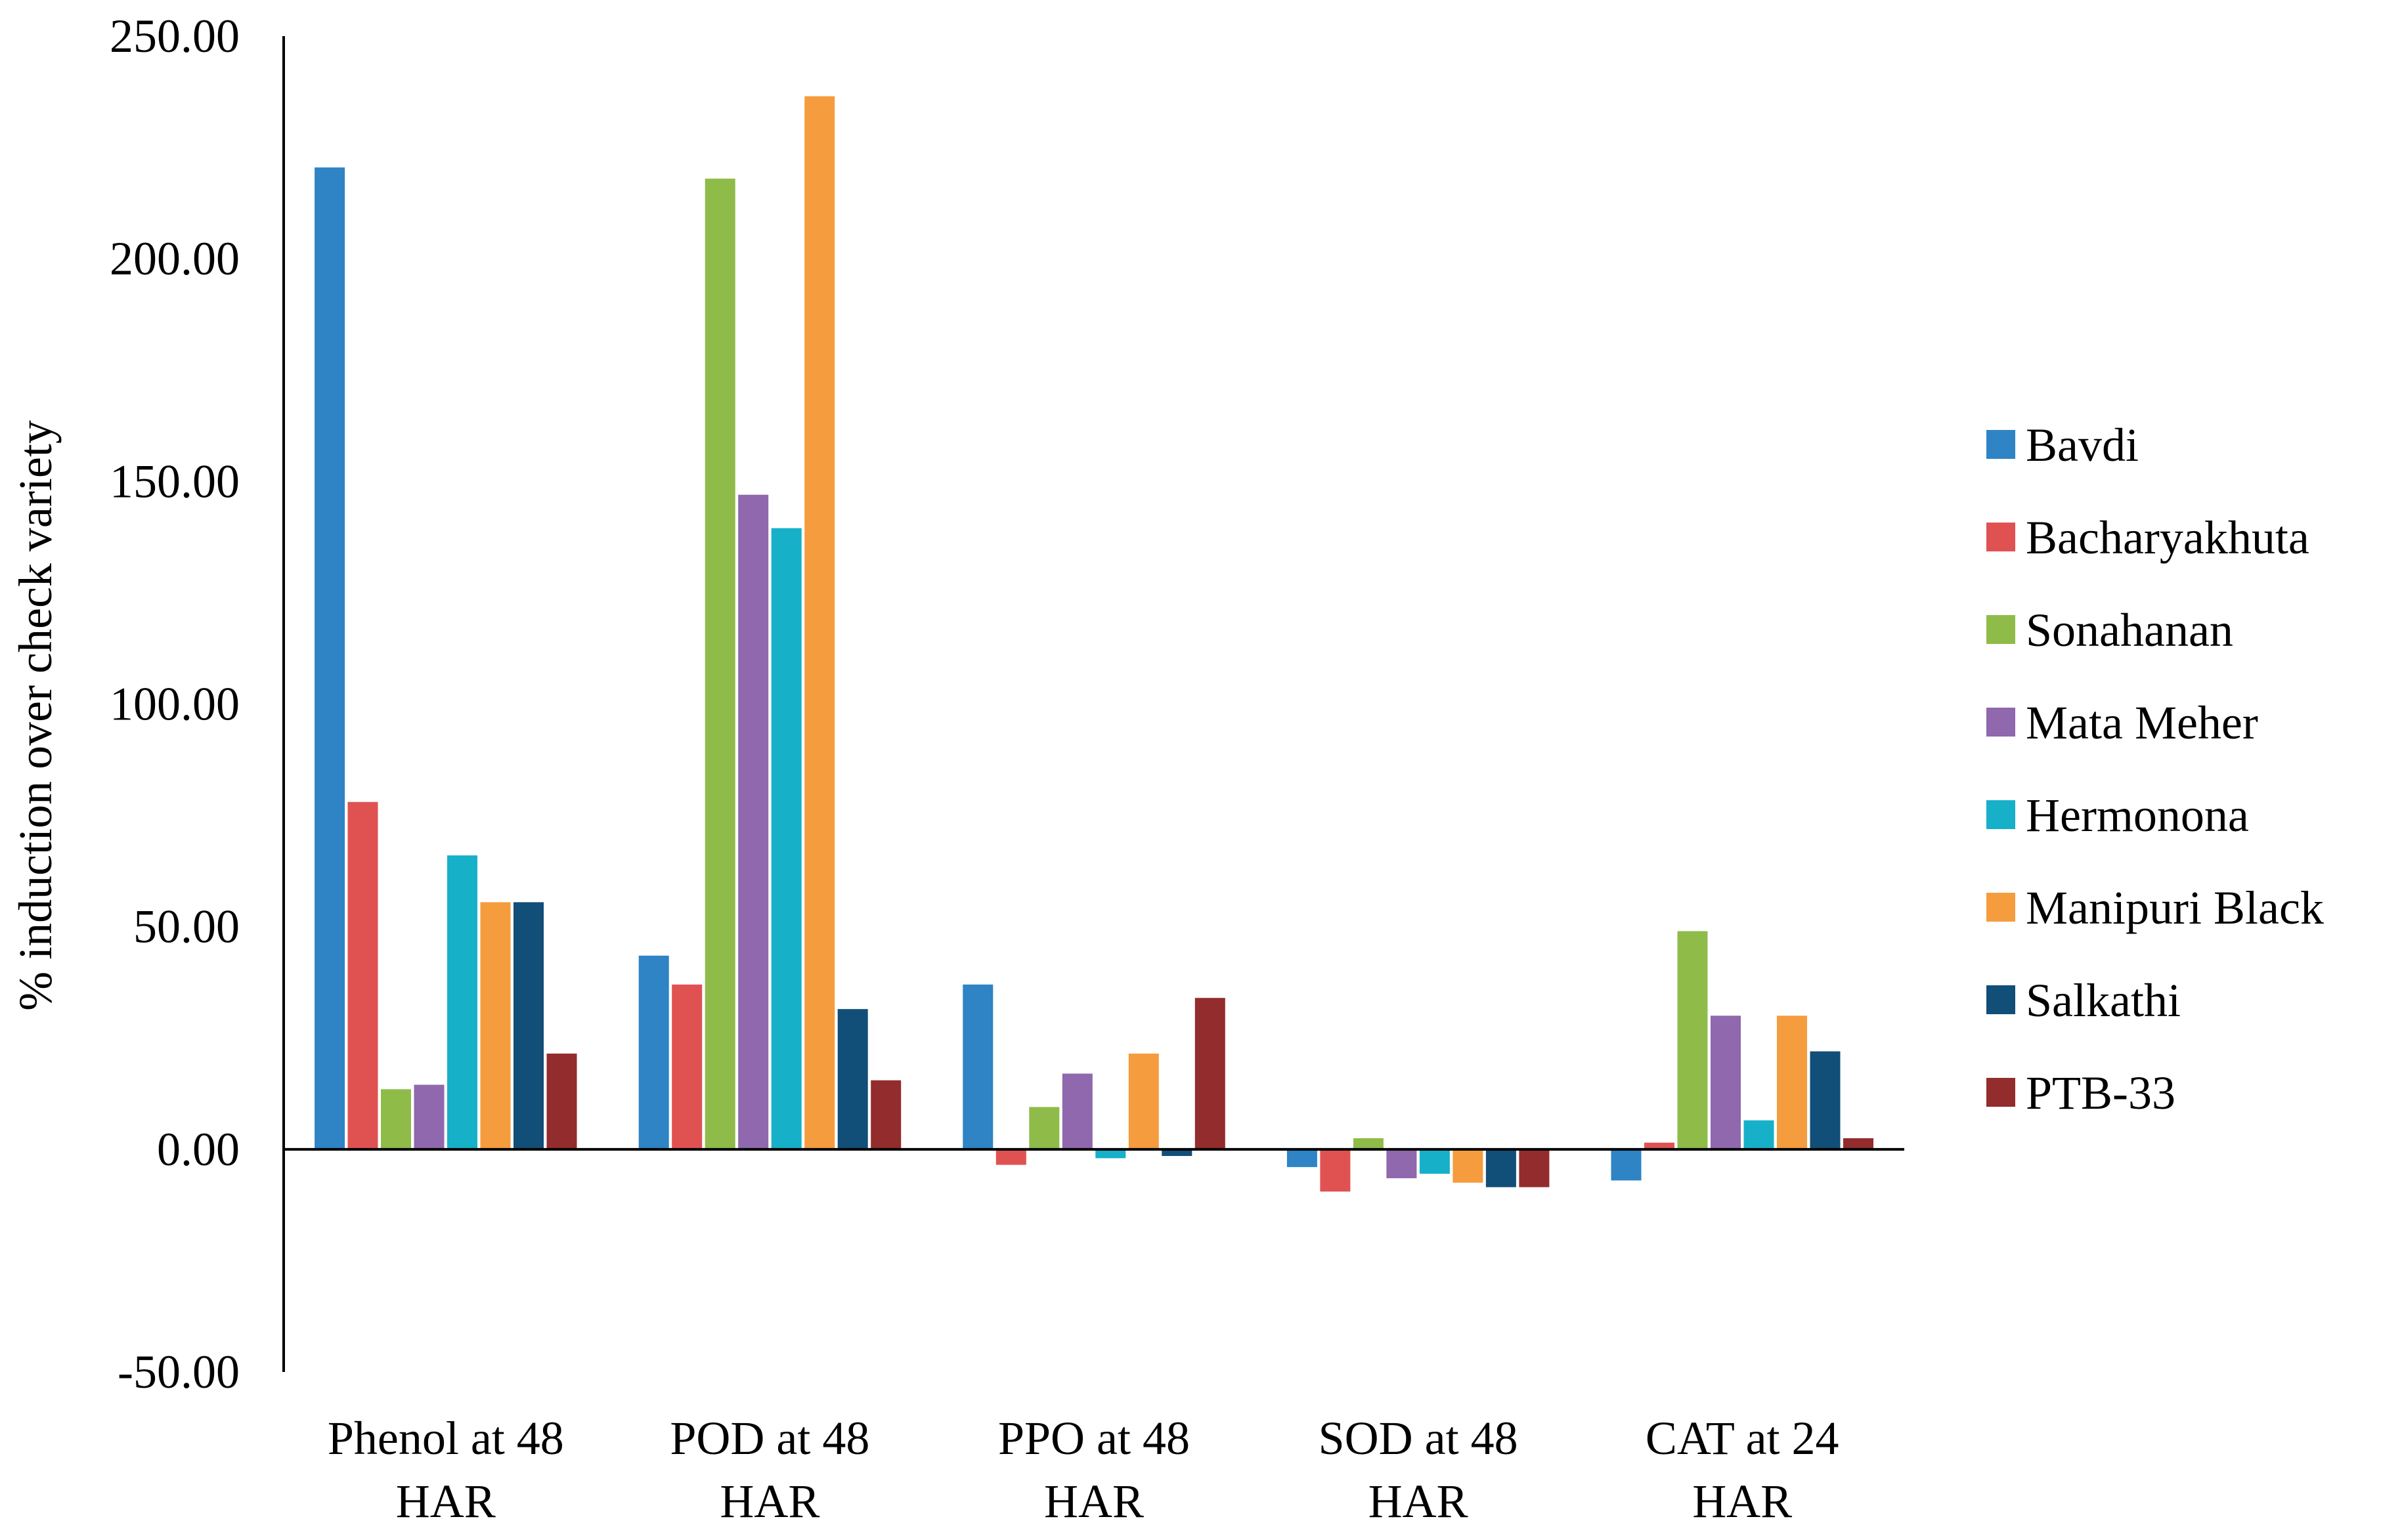 Image resolution: width=2381 pixels, height=1540 pixels. Describe the element at coordinates (186, 927) in the screenshot. I see `y-tick-label: 50.00` at that location.